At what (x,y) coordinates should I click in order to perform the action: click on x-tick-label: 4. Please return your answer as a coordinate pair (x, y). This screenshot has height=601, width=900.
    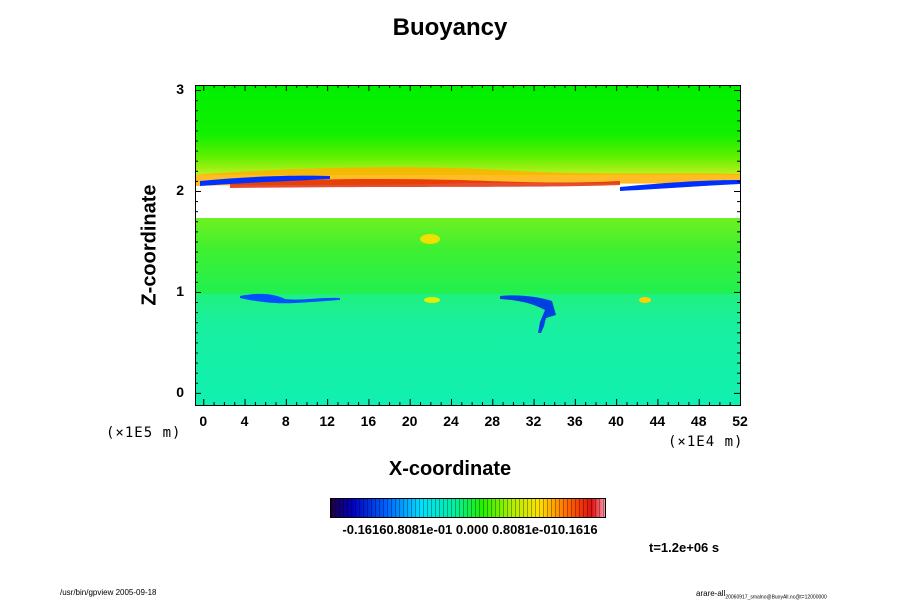
    Looking at the image, I should click on (244, 421).